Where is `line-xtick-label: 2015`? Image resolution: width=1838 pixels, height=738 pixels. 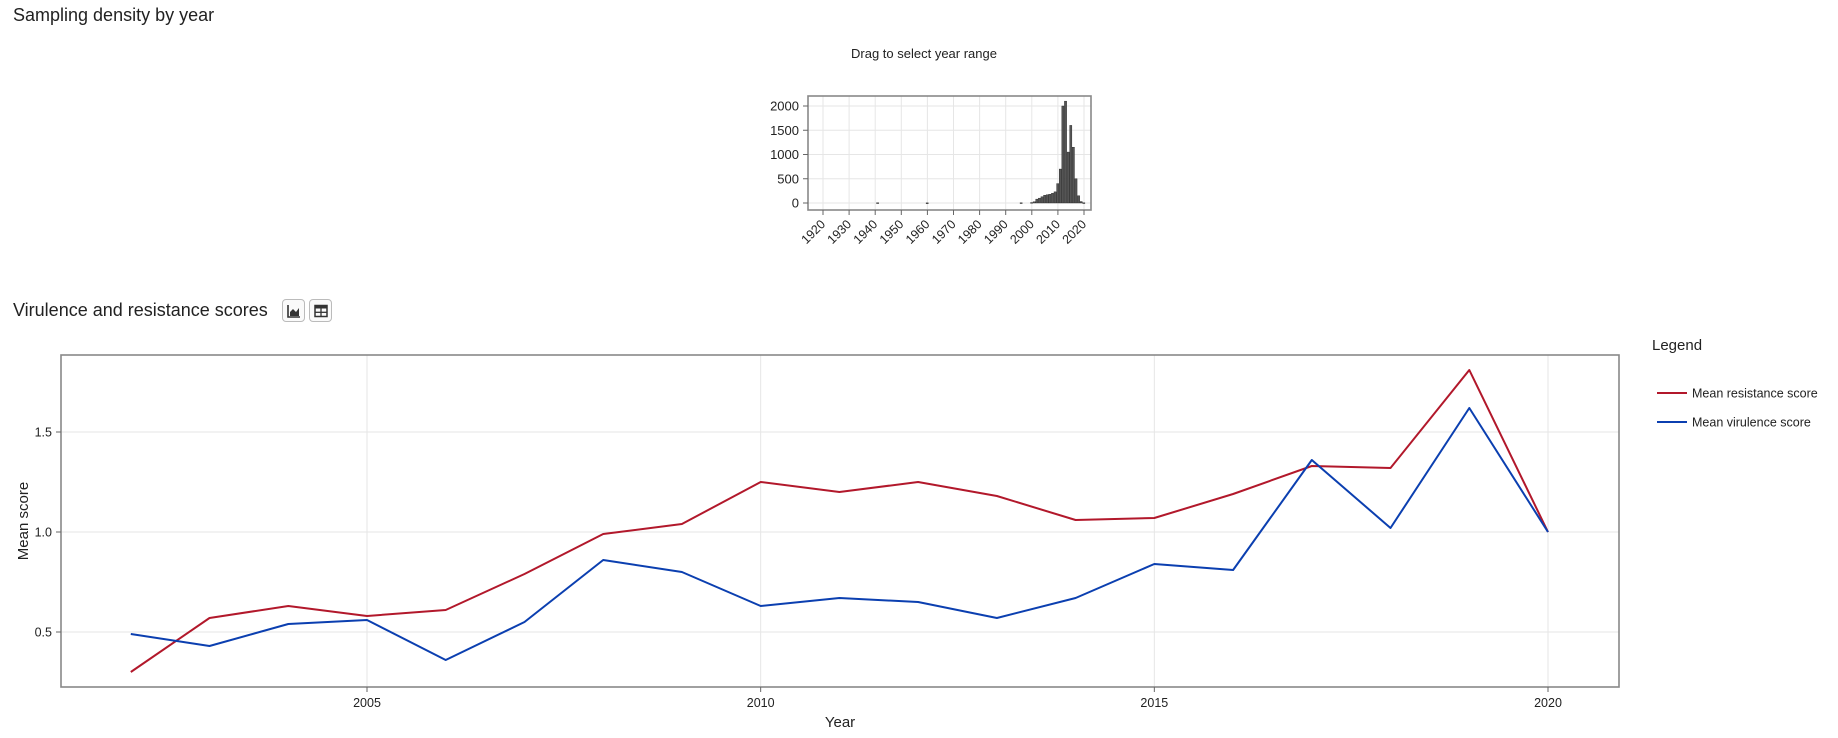
line-xtick-label: 2015 is located at coordinates (1154, 703).